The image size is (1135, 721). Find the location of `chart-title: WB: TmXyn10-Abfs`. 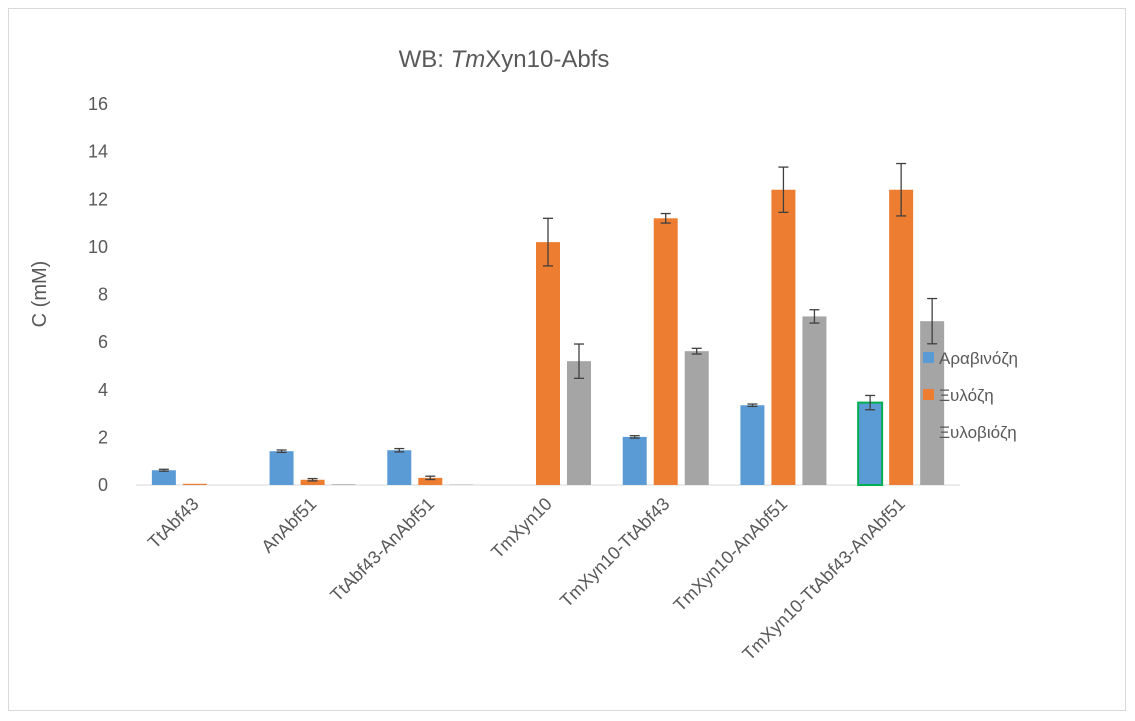

chart-title: WB: TmXyn10-Abfs is located at coordinates (504, 59).